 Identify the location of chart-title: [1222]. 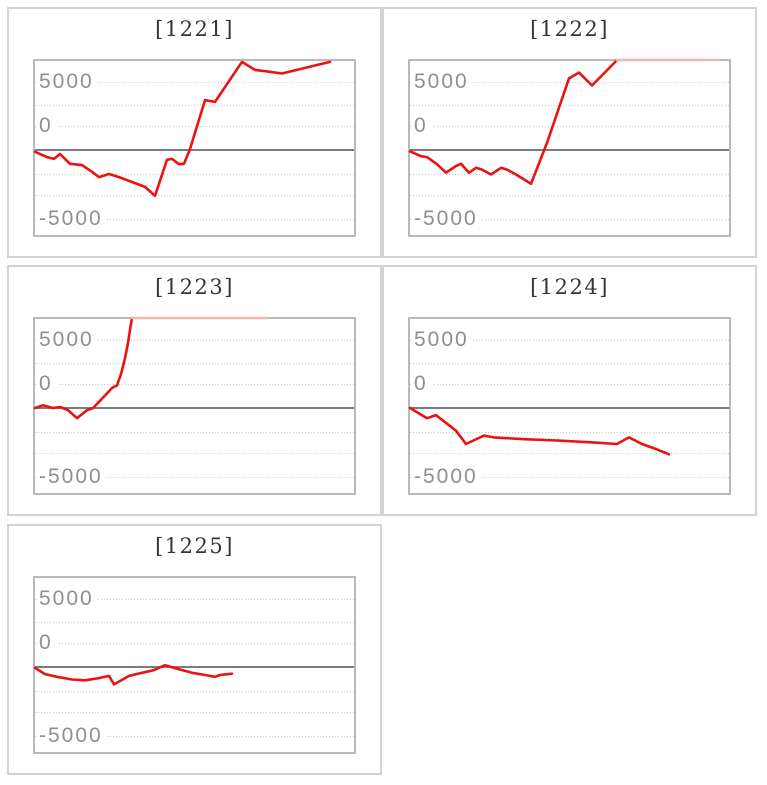
(569, 29).